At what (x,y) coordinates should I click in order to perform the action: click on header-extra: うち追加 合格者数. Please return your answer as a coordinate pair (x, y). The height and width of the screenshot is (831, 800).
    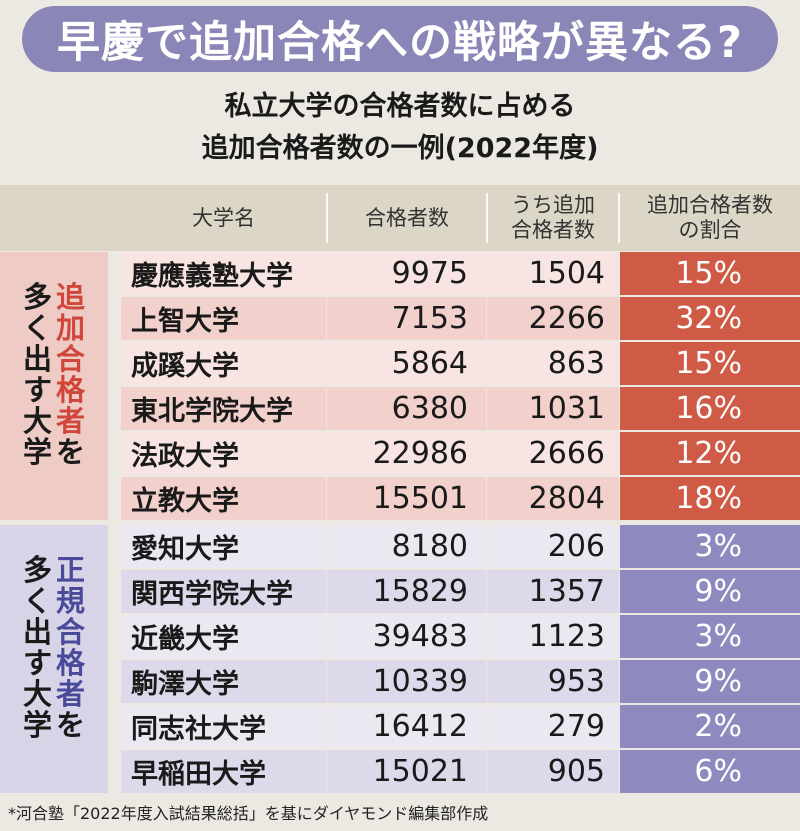
    Looking at the image, I should click on (553, 217).